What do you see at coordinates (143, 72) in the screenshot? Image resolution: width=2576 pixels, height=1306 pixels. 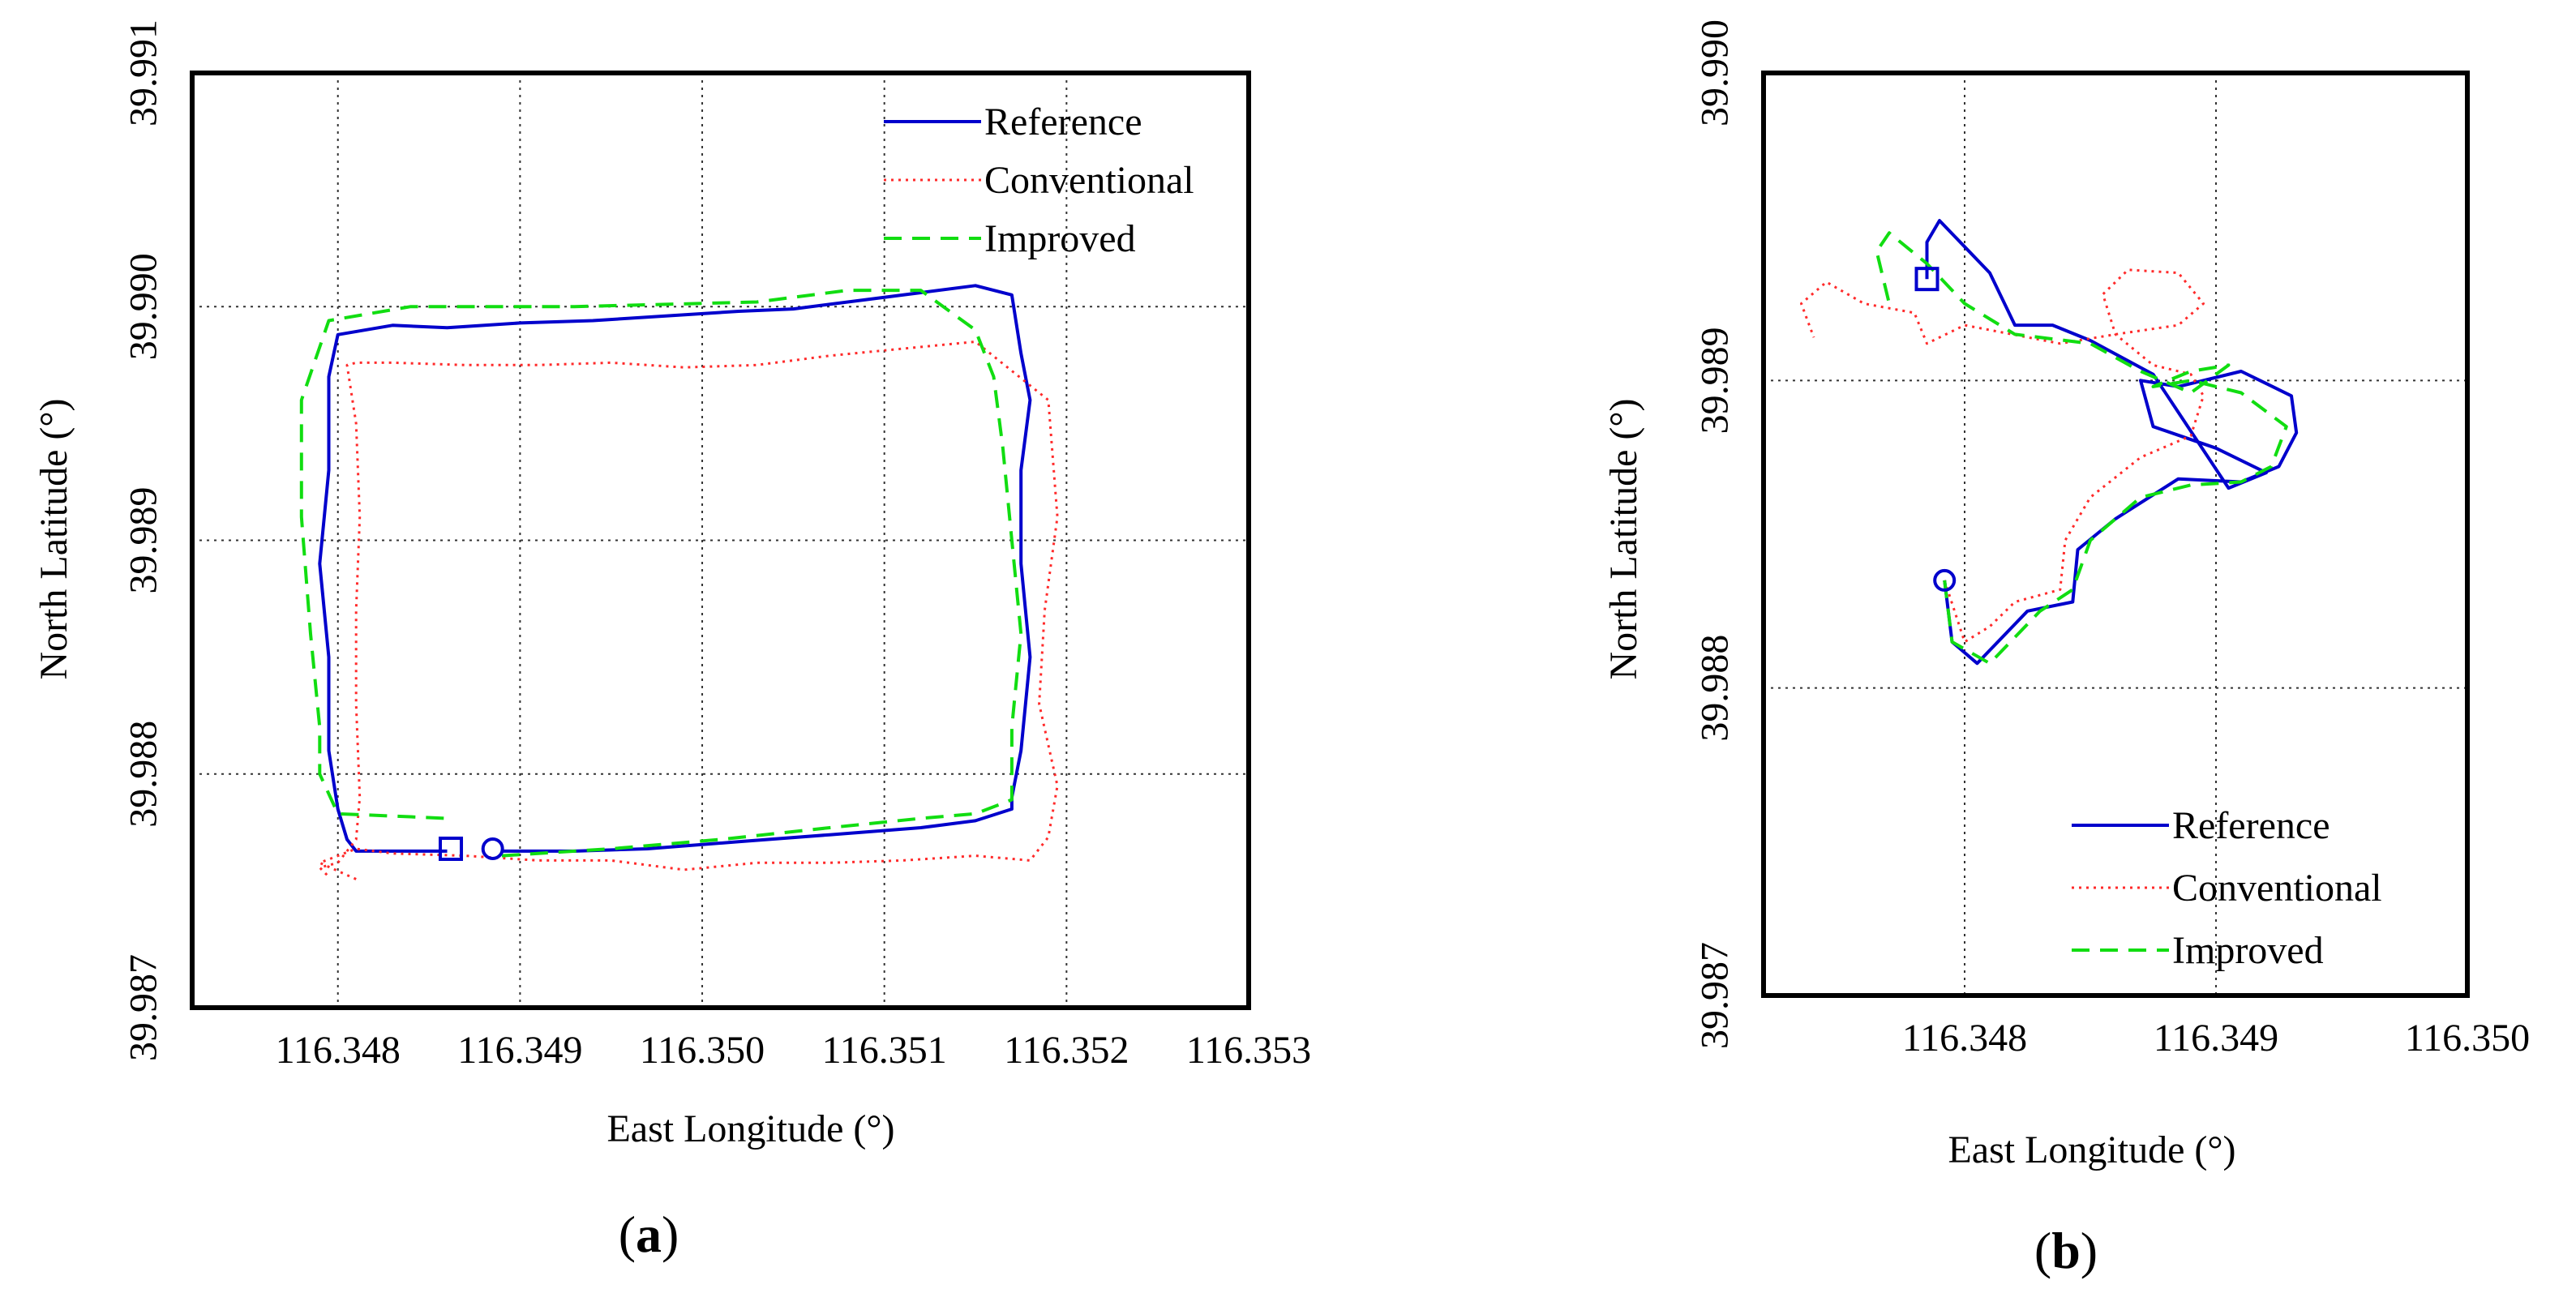 I see `y-tick-label: 39.991` at bounding box center [143, 72].